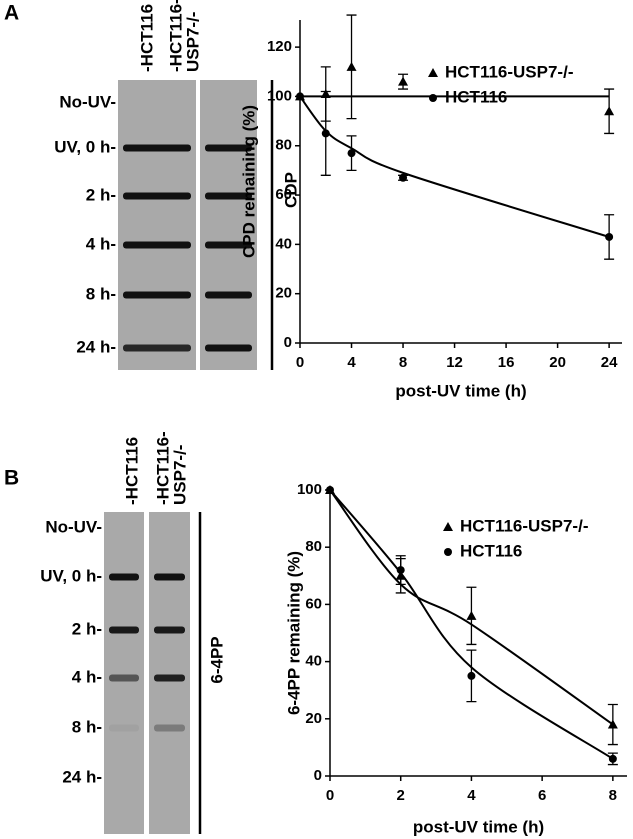 The width and height of the screenshot is (633, 839). Describe the element at coordinates (609, 362) in the screenshot. I see `x-tick-label: 24` at that location.